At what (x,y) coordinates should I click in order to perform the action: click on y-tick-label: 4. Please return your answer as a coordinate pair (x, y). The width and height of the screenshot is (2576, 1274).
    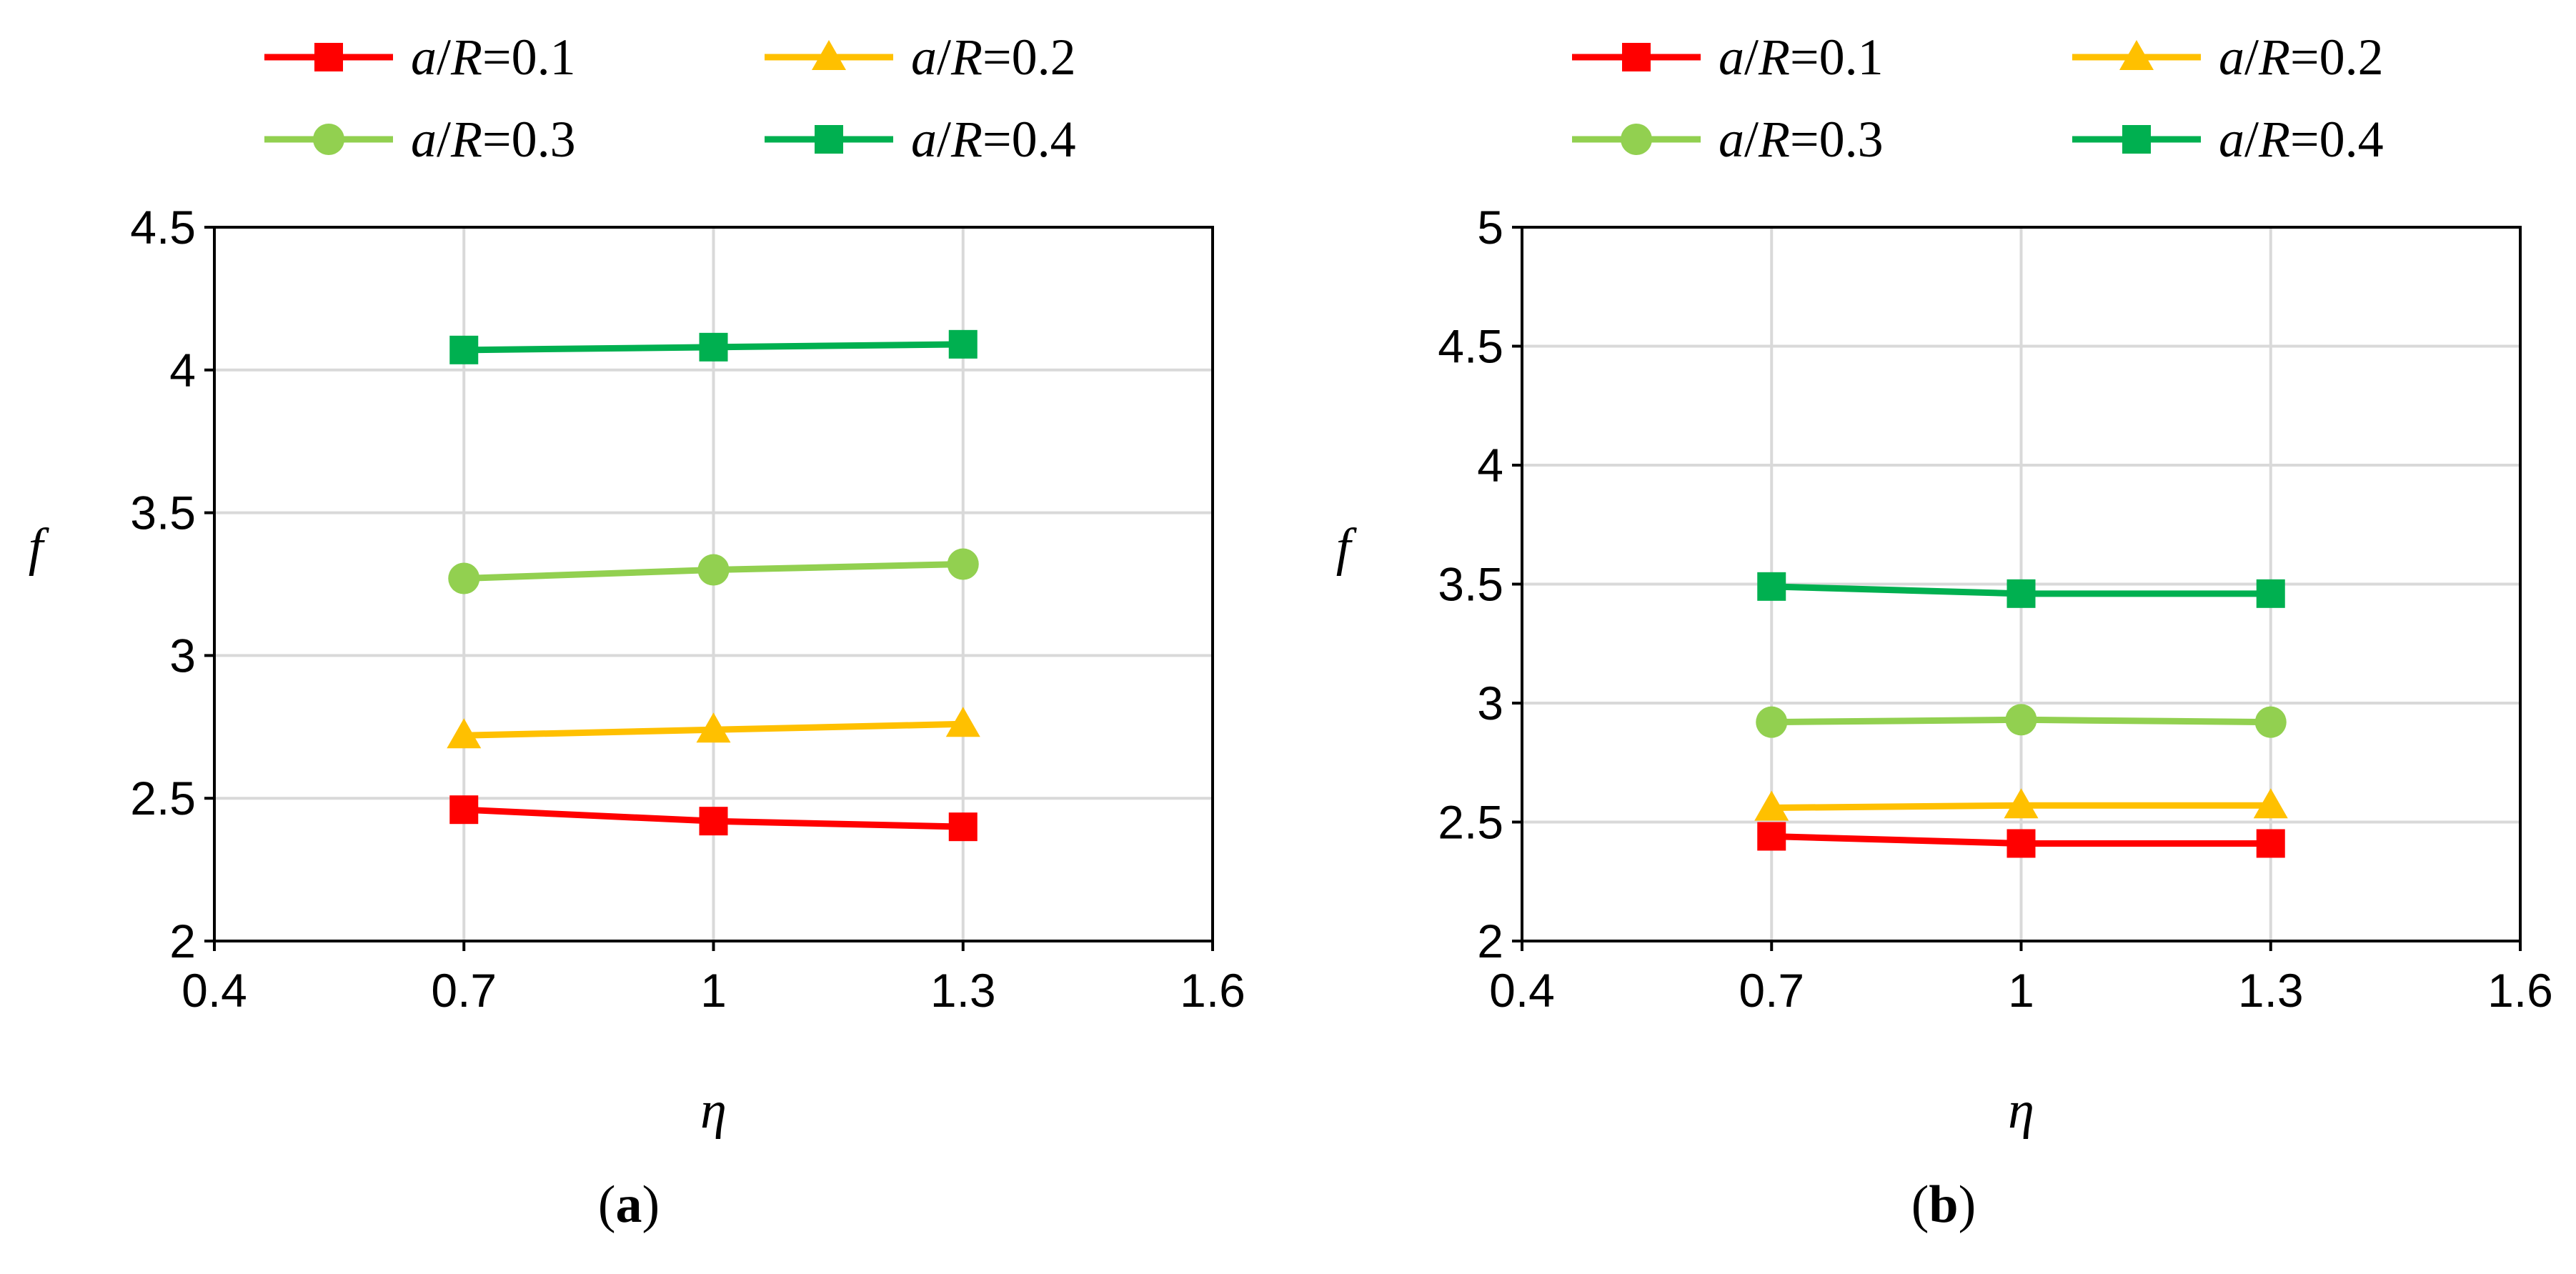
    Looking at the image, I should click on (1490, 466).